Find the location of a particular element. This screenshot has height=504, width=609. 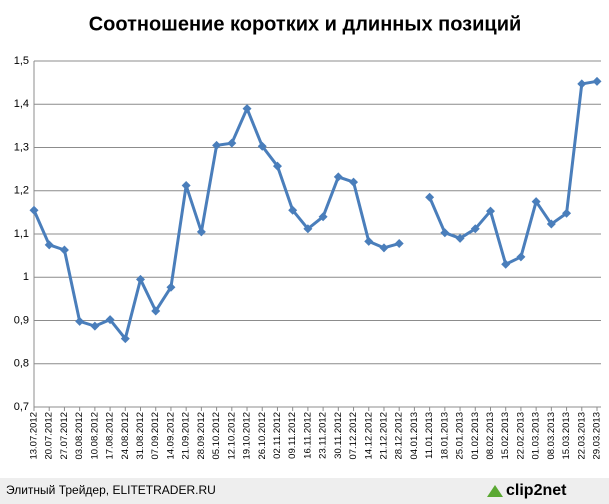

x-tick-label: 18.01.2013 is located at coordinates (444, 436).